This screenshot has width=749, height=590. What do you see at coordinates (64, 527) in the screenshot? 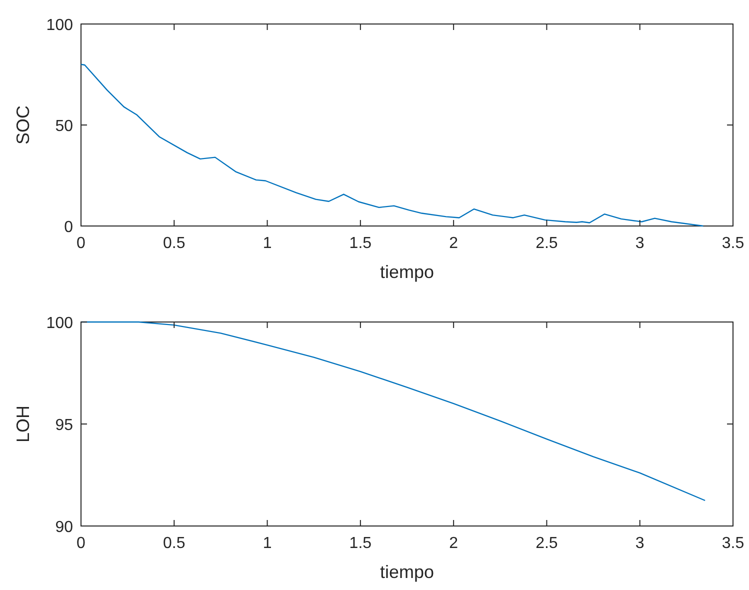
I see `y-tick-label: 90` at bounding box center [64, 527].